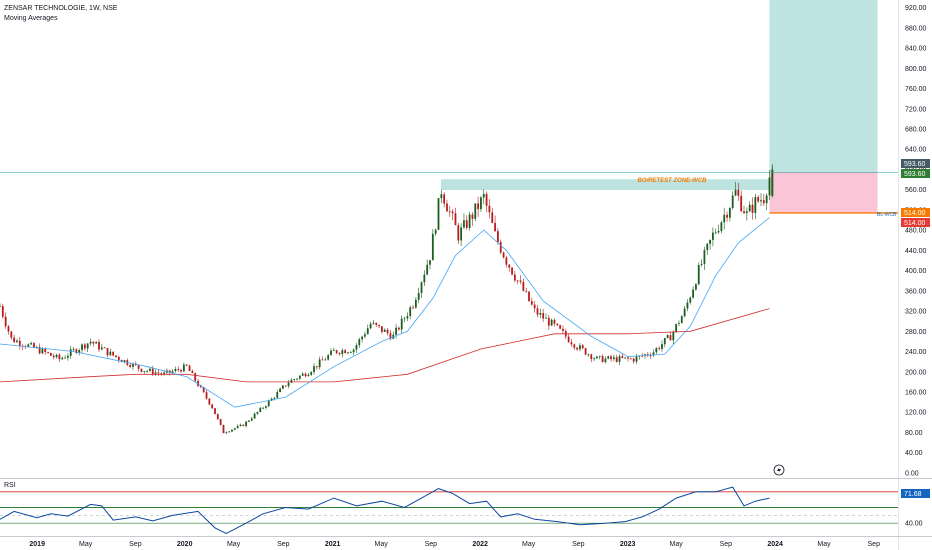 The width and height of the screenshot is (932, 550). I want to click on lightning-icon, so click(779, 470).